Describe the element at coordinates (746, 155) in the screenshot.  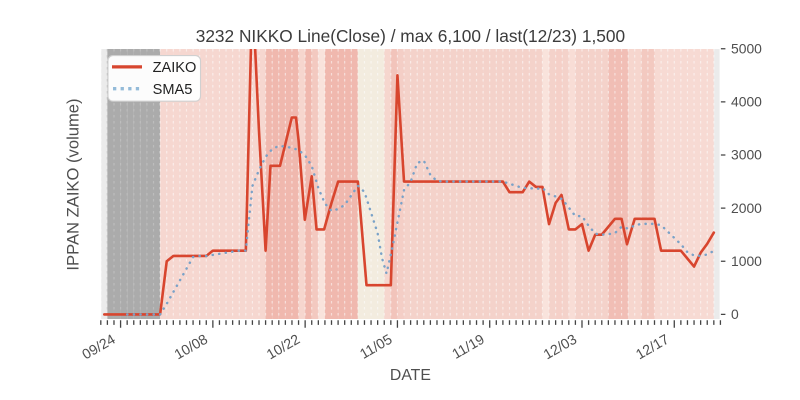
I see `svg-text: 3000` at that location.